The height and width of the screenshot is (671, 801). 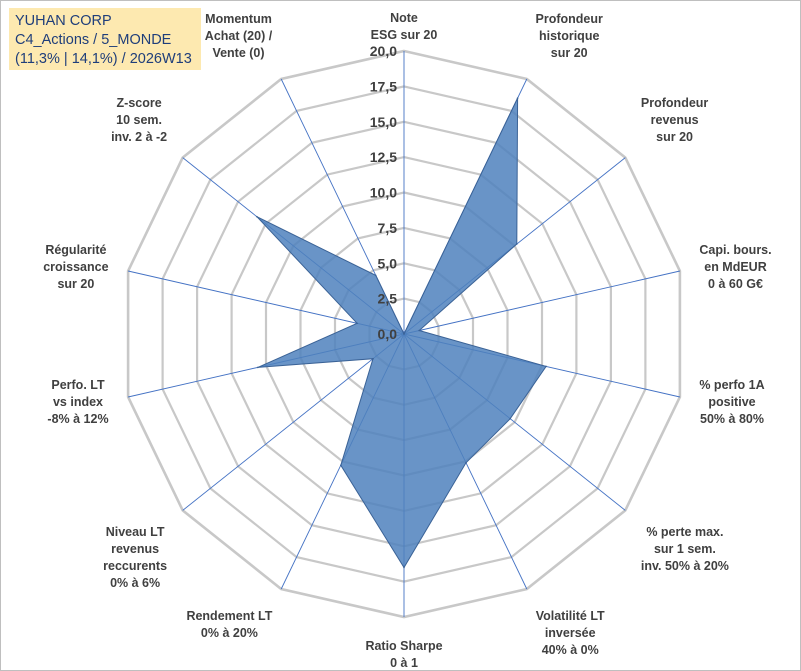 I want to click on axis-label-group: Note ESG sur 20, so click(x=404, y=26).